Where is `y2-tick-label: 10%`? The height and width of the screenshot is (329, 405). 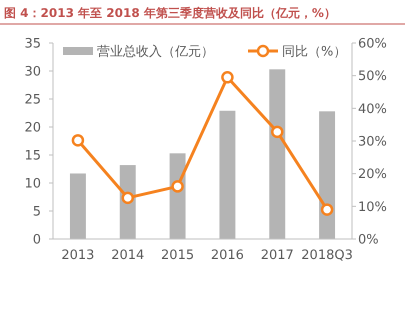
y2-tick-label: 10% is located at coordinates (372, 207).